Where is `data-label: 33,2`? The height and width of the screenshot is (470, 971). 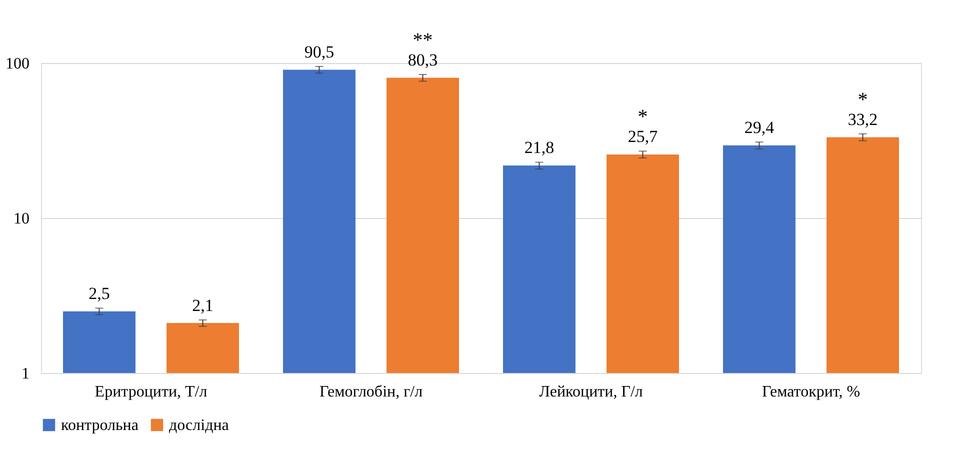 data-label: 33,2 is located at coordinates (863, 119).